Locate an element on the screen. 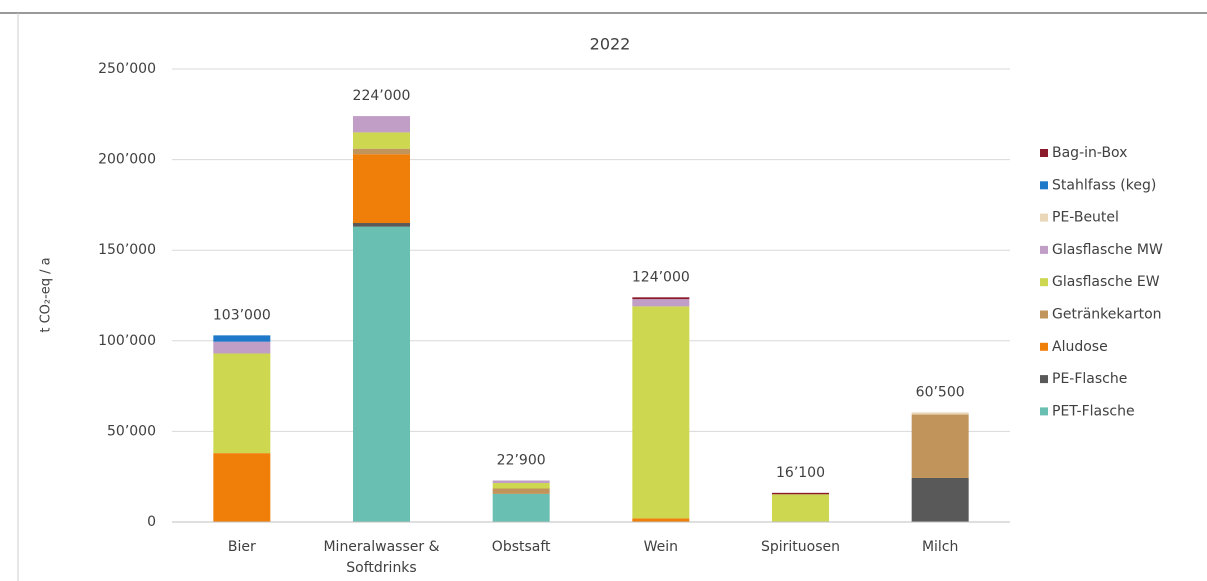  legend-label: Bag-in-Box is located at coordinates (1089, 153).